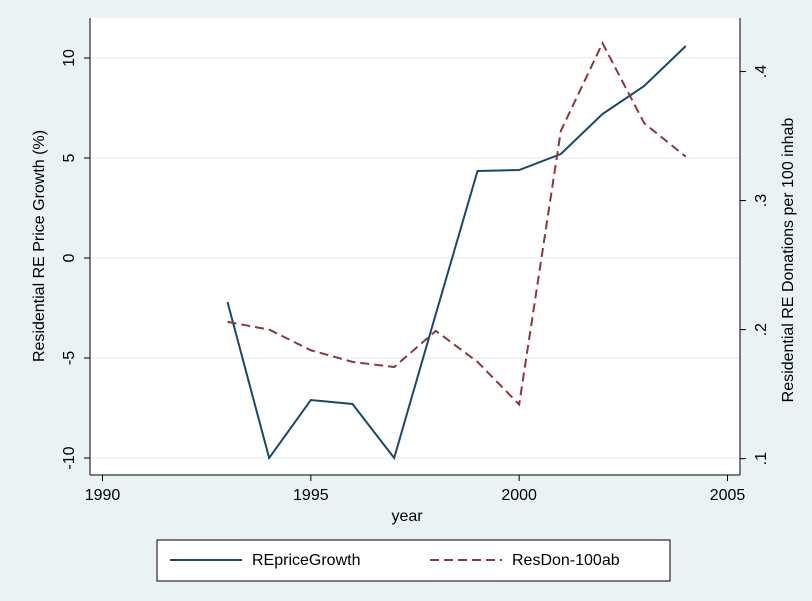 This screenshot has height=601, width=812. I want to click on legend-label: ResDon-100ab, so click(566, 560).